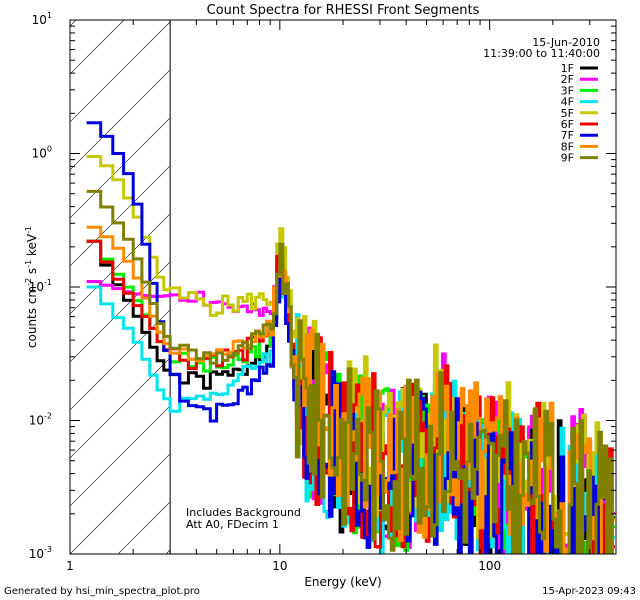  Describe the element at coordinates (42, 19) in the screenshot. I see `y-tick-label: 10¹` at that location.